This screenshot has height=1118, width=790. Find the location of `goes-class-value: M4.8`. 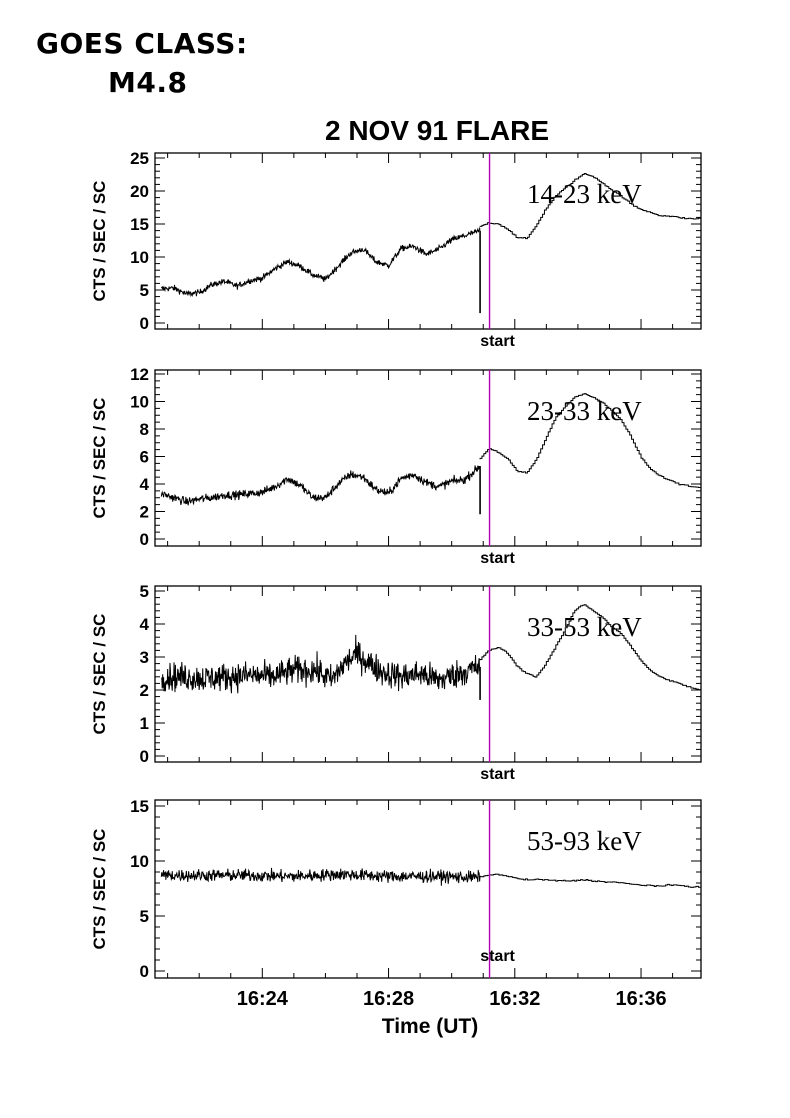

goes-class-value: M4.8 is located at coordinates (148, 82).